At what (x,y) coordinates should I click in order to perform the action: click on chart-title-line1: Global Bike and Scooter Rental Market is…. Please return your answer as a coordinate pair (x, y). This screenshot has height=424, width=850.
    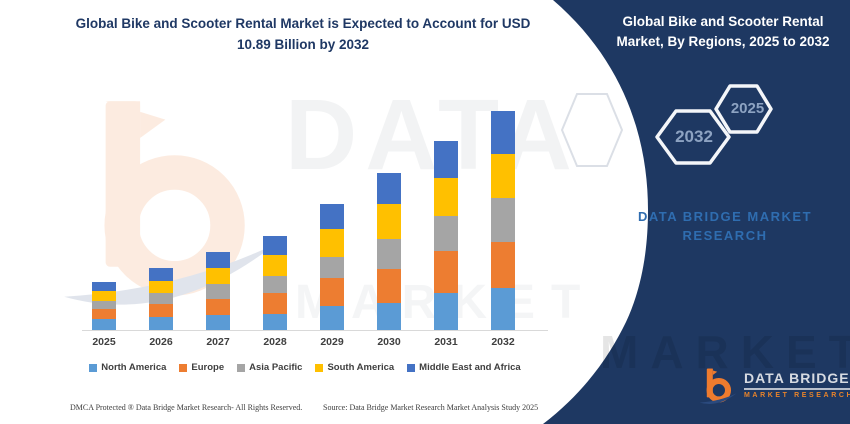
    Looking at the image, I should click on (303, 23).